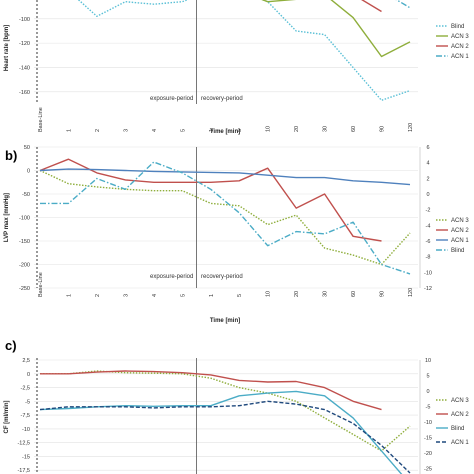 The height and width of the screenshot is (474, 474). I want to click on y2-tick-label: 6, so click(427, 148).